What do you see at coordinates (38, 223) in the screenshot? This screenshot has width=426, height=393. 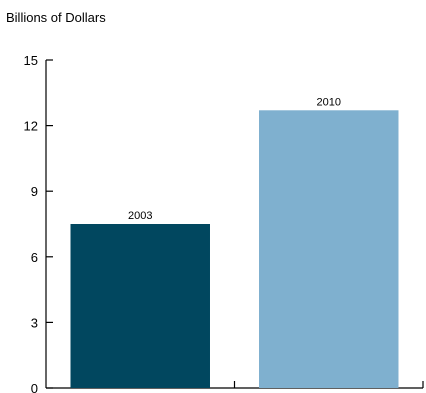 I see `y-axis: 0 3 6 9 12 15` at bounding box center [38, 223].